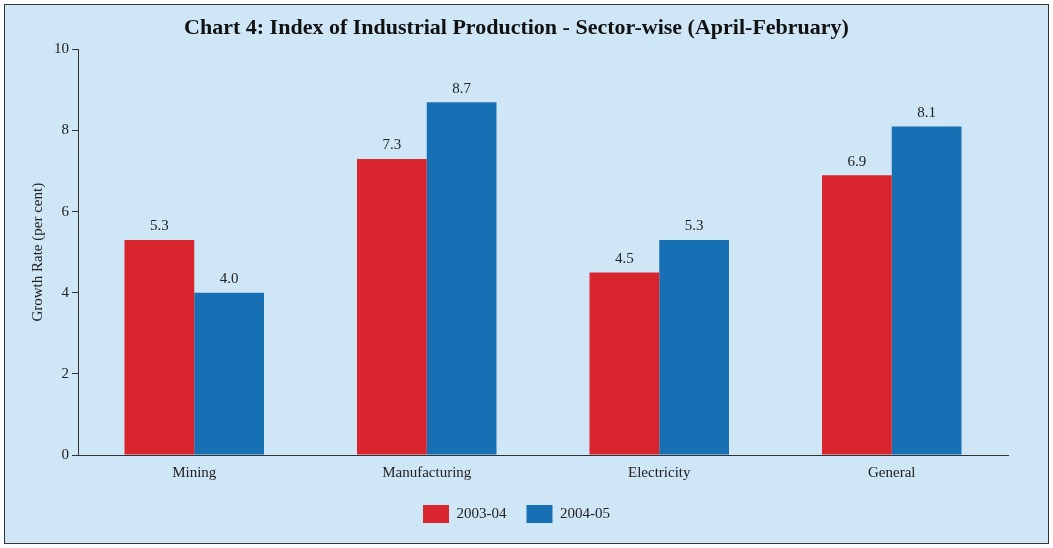 This screenshot has height=548, width=1053. What do you see at coordinates (65, 210) in the screenshot?
I see `y-tick-label: 6` at bounding box center [65, 210].